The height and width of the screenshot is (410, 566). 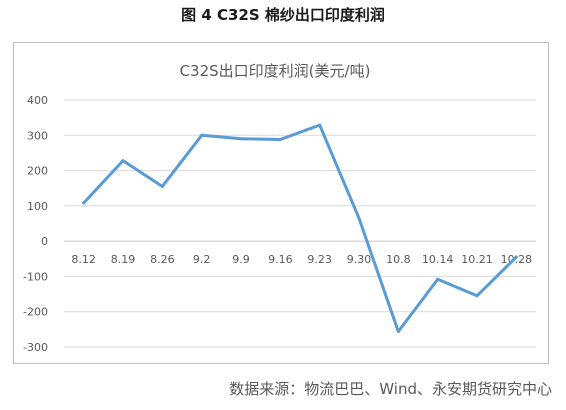 I want to click on x-tick-label: 8.19, so click(x=123, y=259).